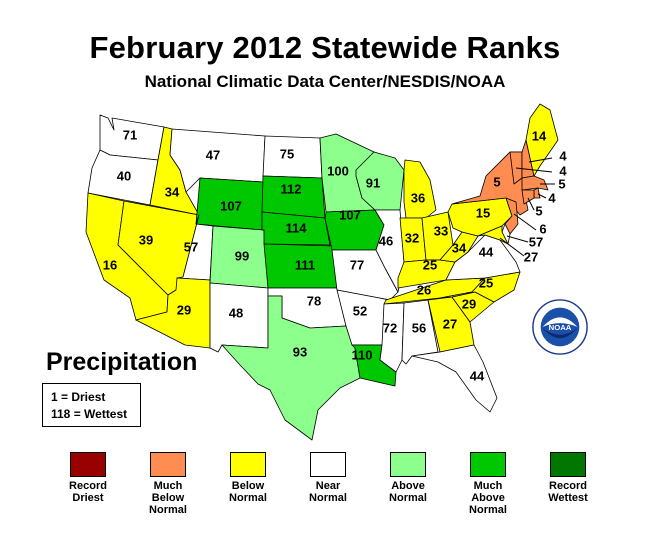  What do you see at coordinates (172, 191) in the screenshot?
I see `rank-label-ID: 34` at bounding box center [172, 191].